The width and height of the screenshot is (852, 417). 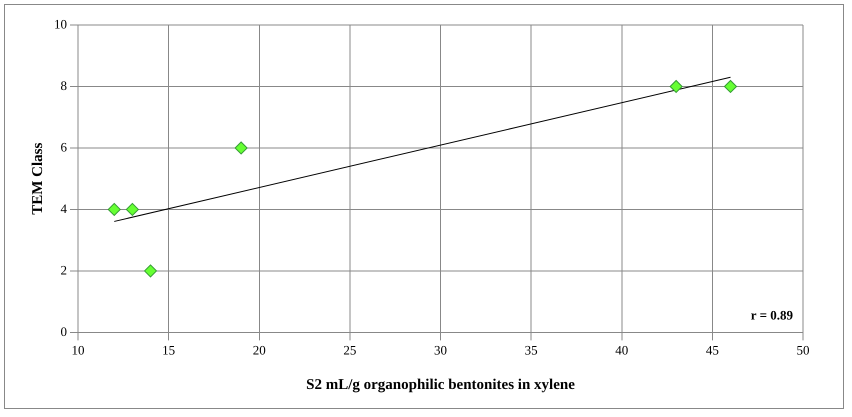 What do you see at coordinates (64, 146) in the screenshot?
I see `y-tick-label: 6` at bounding box center [64, 146].